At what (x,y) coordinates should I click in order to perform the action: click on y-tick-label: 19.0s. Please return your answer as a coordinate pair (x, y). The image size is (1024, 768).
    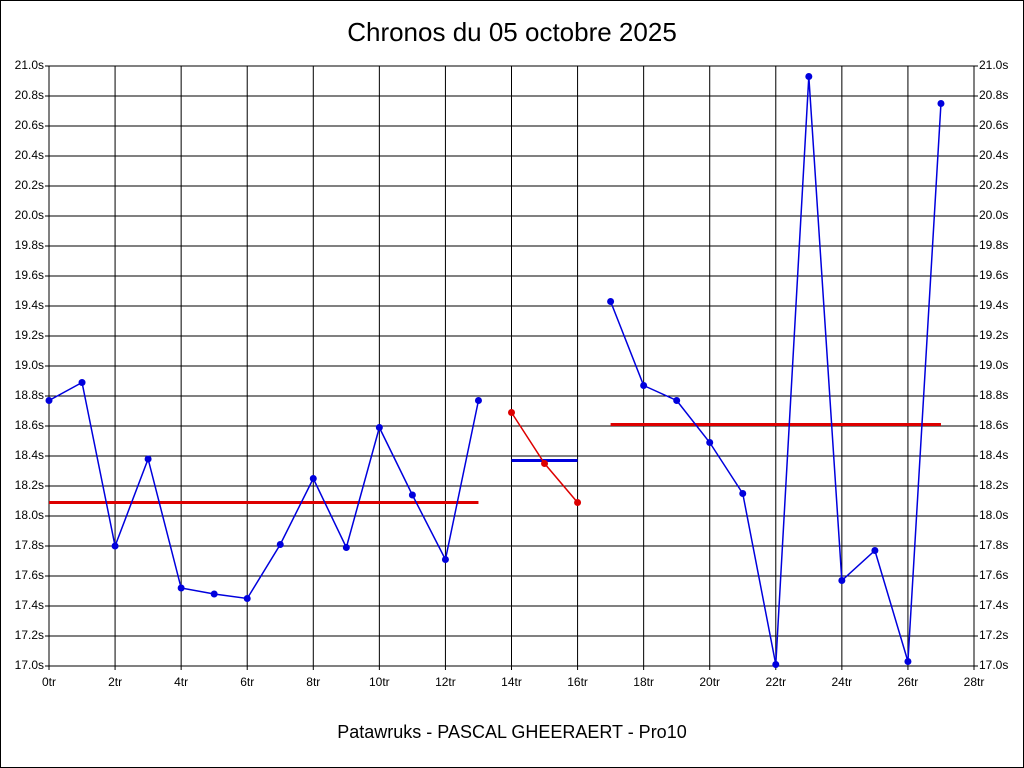
    Looking at the image, I should click on (29, 365).